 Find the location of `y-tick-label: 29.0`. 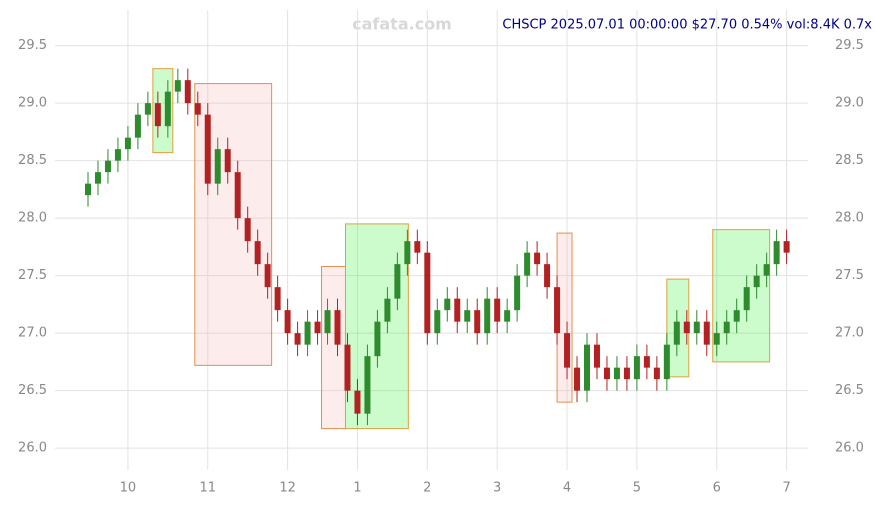

y-tick-label: 29.0 is located at coordinates (32, 103).